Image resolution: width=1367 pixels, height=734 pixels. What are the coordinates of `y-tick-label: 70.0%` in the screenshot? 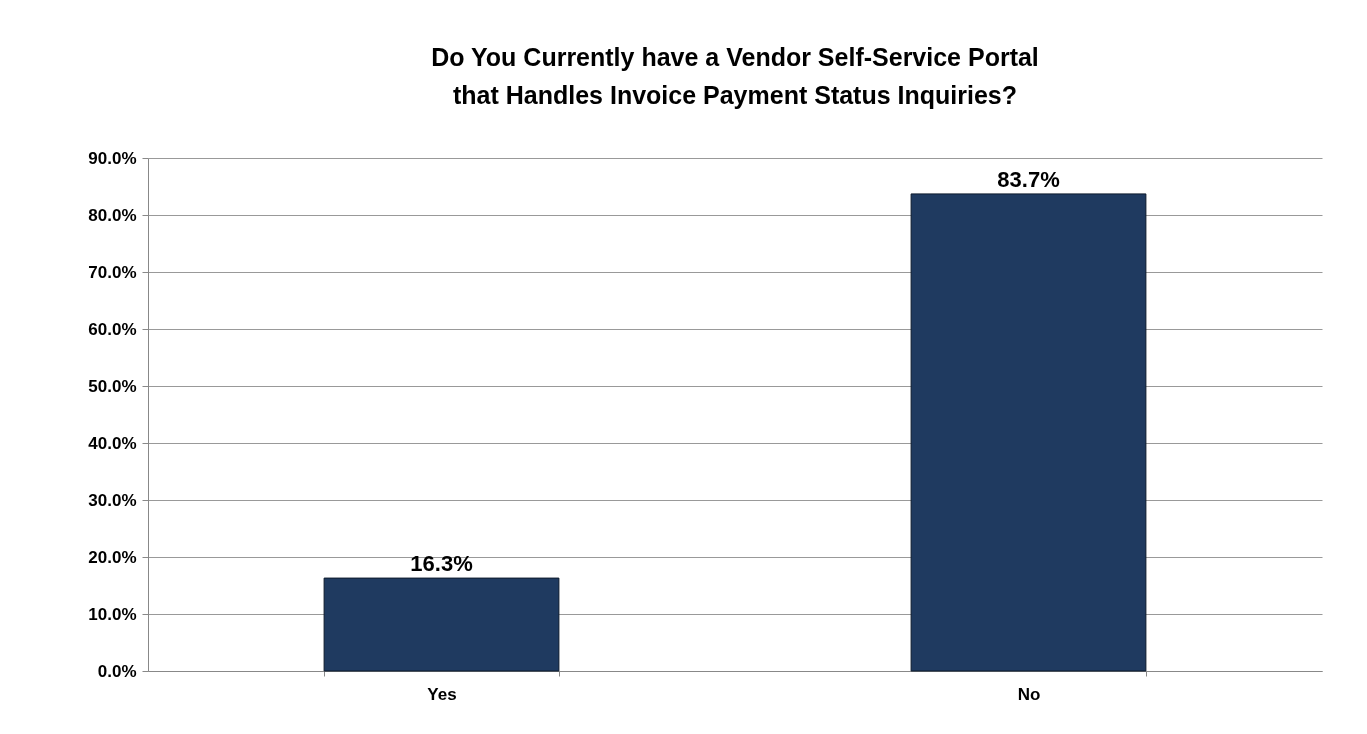 It's located at (112, 272).